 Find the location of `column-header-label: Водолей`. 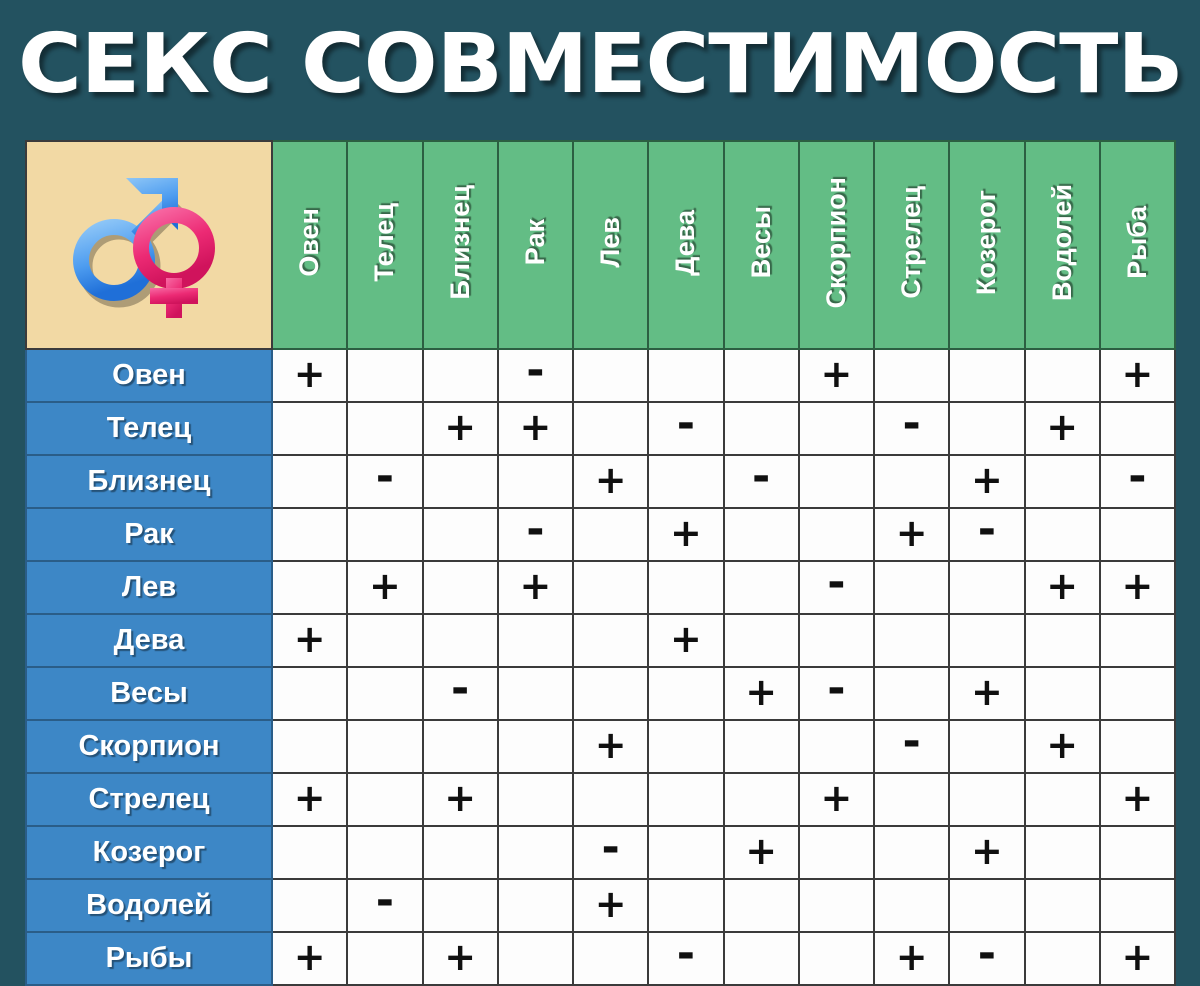

column-header-label: Водолей is located at coordinates (1061, 242).